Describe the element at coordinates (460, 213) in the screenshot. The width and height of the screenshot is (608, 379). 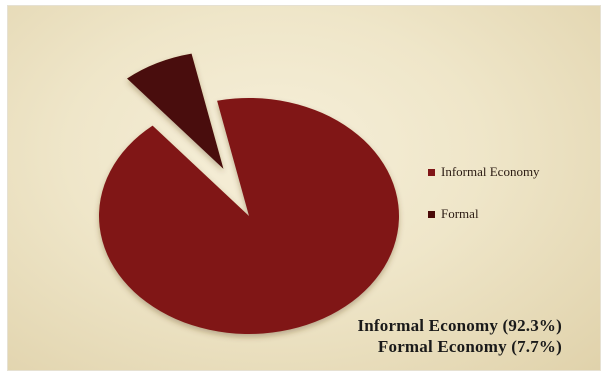
I see `legend-label-formal: Formal` at that location.